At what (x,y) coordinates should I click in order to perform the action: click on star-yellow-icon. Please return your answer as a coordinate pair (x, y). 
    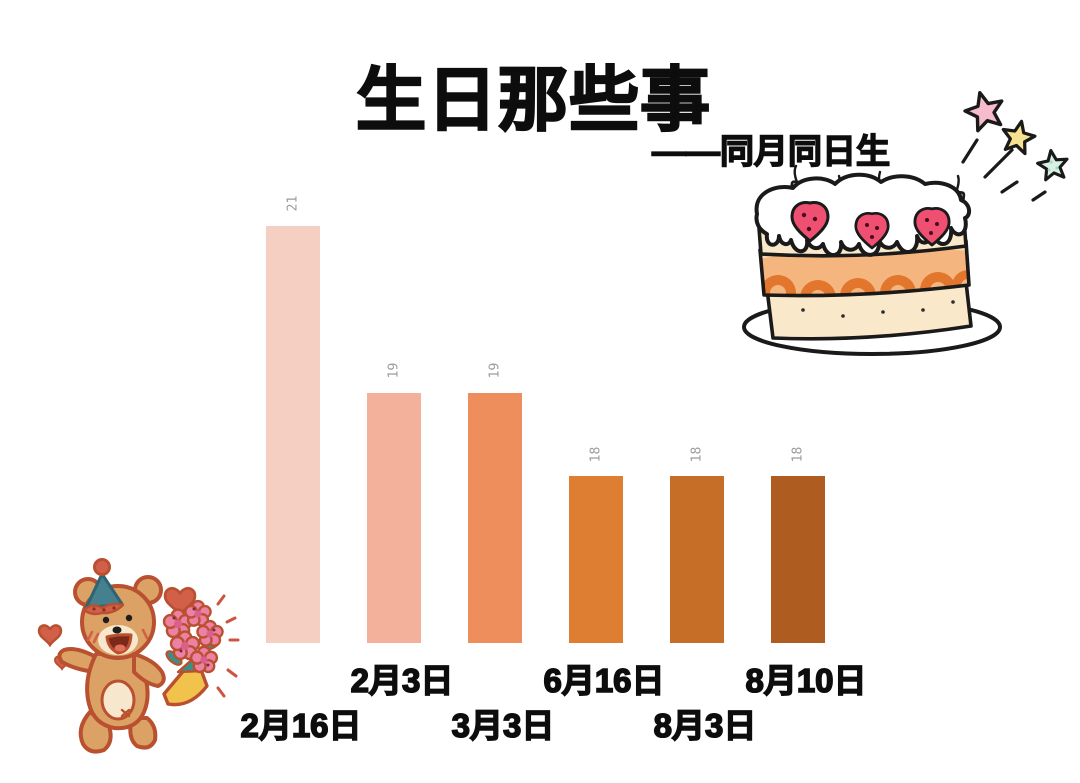
    Looking at the image, I should click on (1018, 136).